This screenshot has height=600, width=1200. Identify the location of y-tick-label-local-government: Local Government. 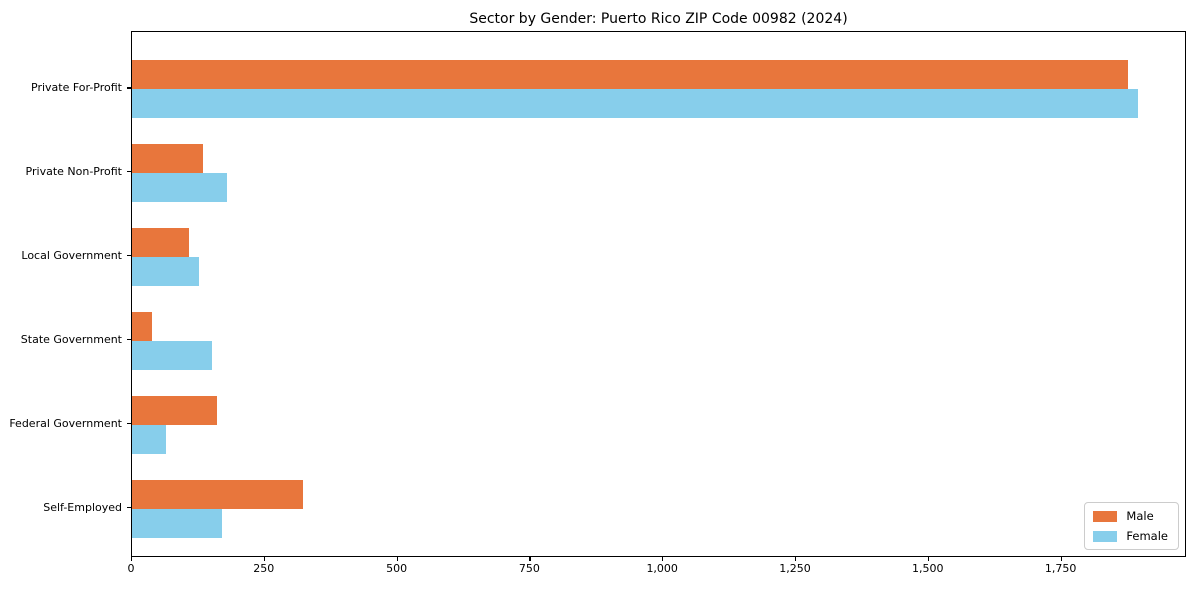
(71, 255).